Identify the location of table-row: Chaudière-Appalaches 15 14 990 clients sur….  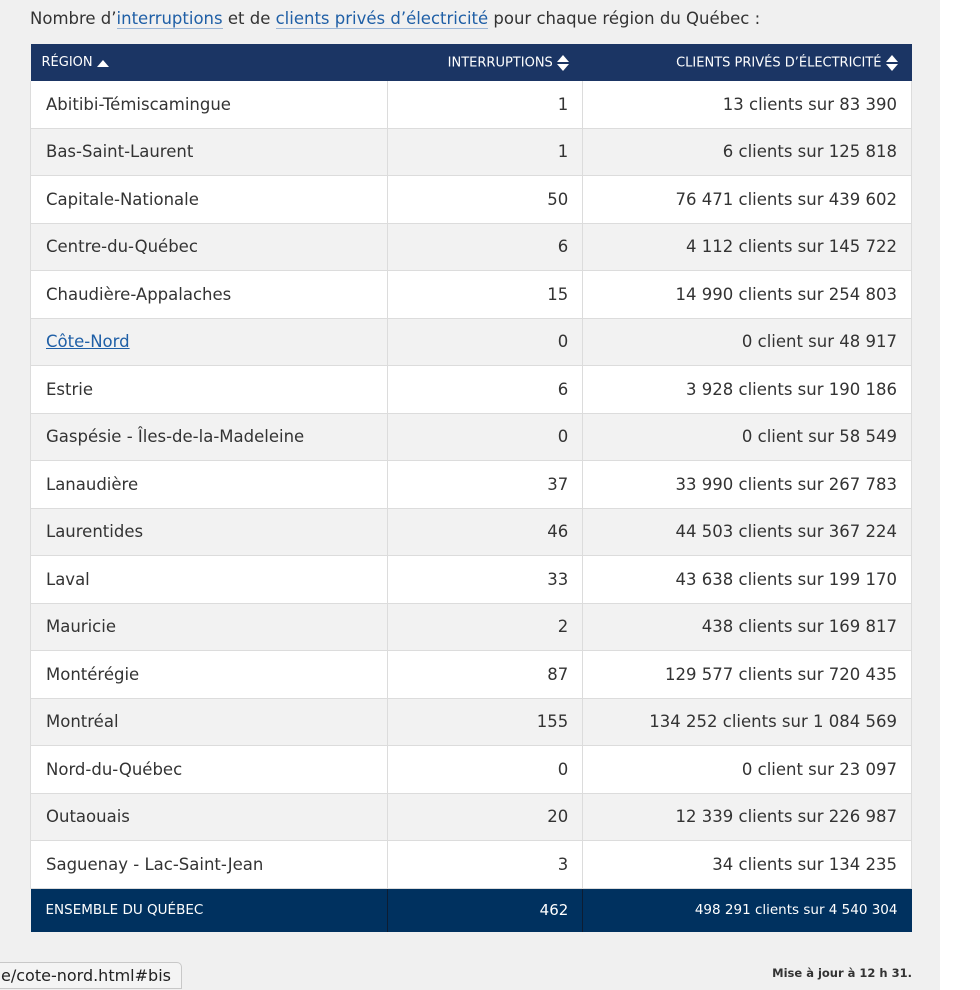
(471, 294).